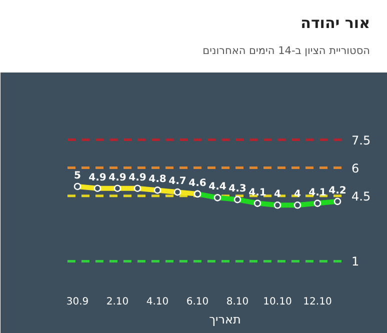  I want to click on data-label: 5, so click(78, 176).